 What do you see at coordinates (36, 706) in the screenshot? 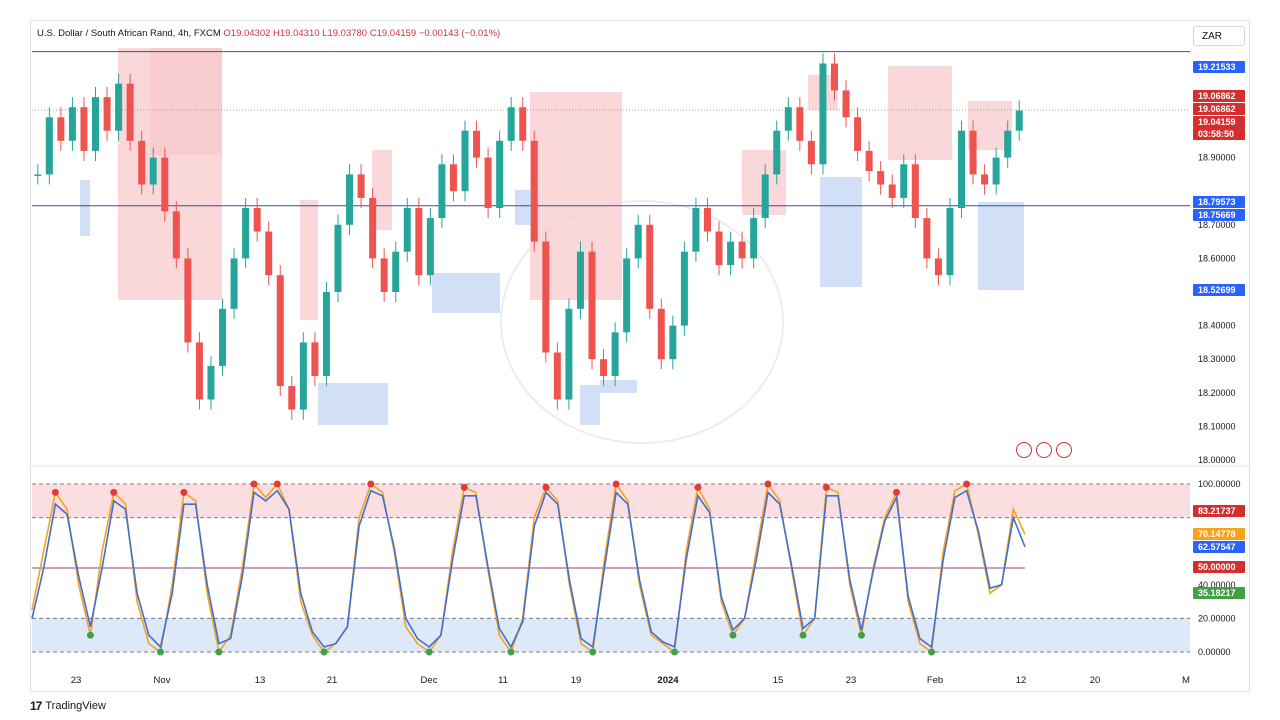
I see `tradingview-logo-icon: 17` at bounding box center [36, 706].